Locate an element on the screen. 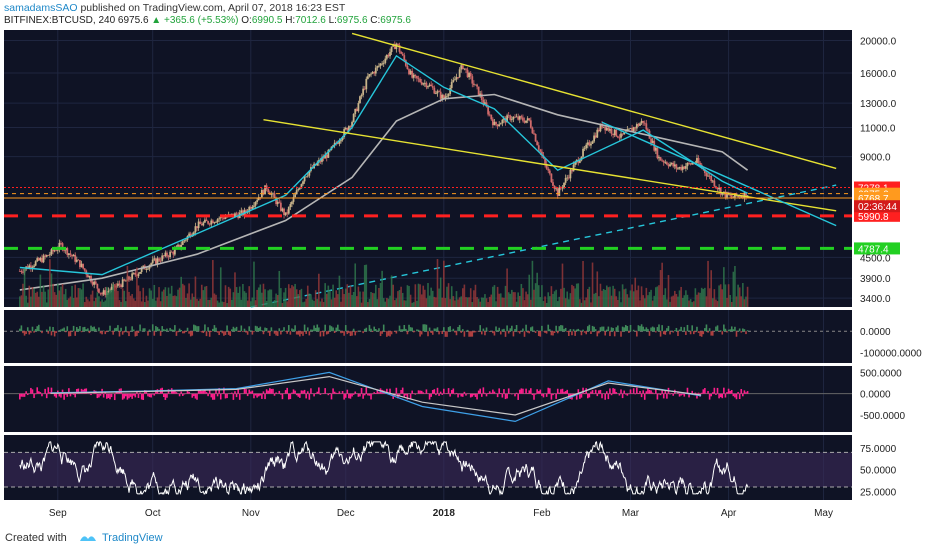 This screenshot has width=932, height=550. author-name: samadamsSAO is located at coordinates (41, 8).